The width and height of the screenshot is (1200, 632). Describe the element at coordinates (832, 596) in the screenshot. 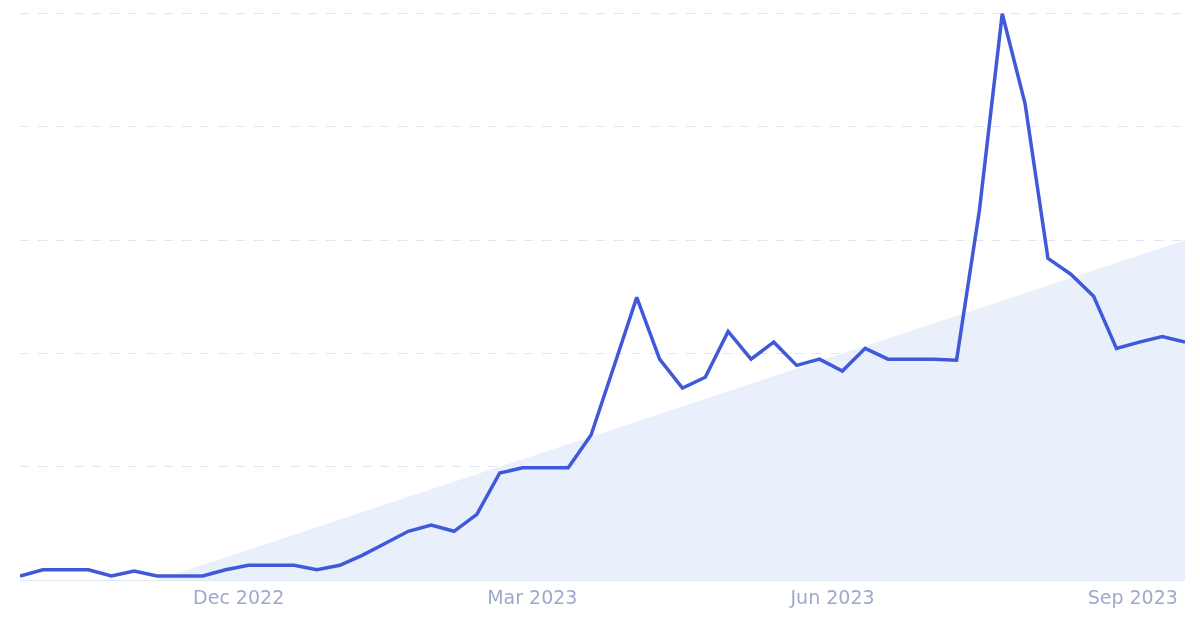

I see `x-tick-label: Jun 2023` at that location.